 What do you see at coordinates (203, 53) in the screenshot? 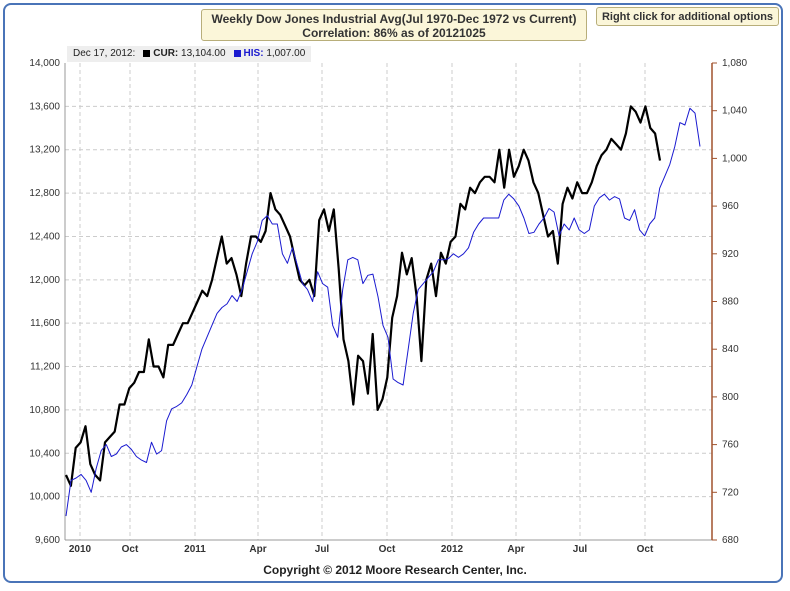
I see `legend-cur-value: 13,104.00` at bounding box center [203, 53].